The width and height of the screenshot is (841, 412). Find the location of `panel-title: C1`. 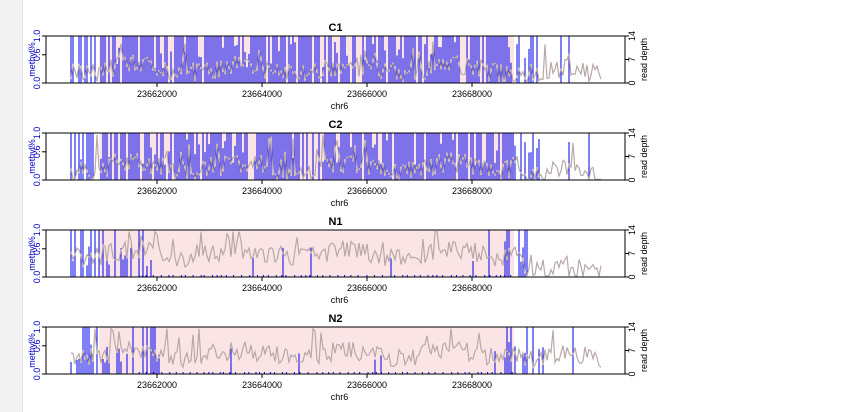

panel-title: C1 is located at coordinates (335, 28).